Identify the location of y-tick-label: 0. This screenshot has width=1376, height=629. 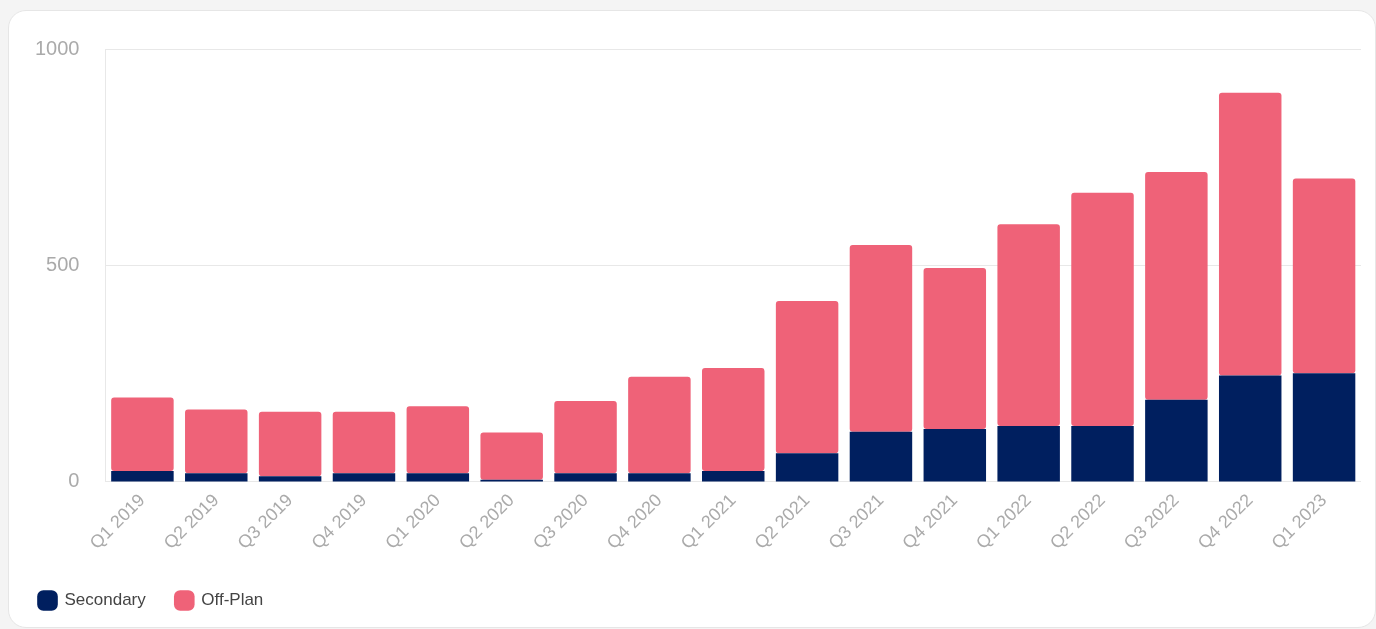
(74, 480).